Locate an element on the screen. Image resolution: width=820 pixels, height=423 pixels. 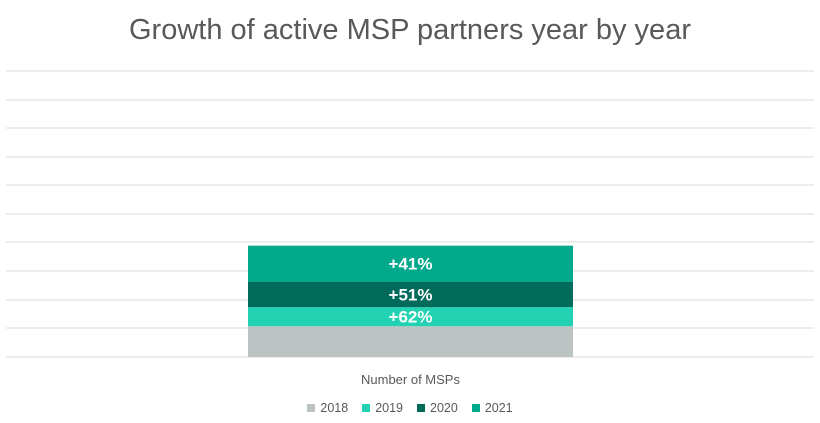
bar-segment-2020 is located at coordinates (410, 294).